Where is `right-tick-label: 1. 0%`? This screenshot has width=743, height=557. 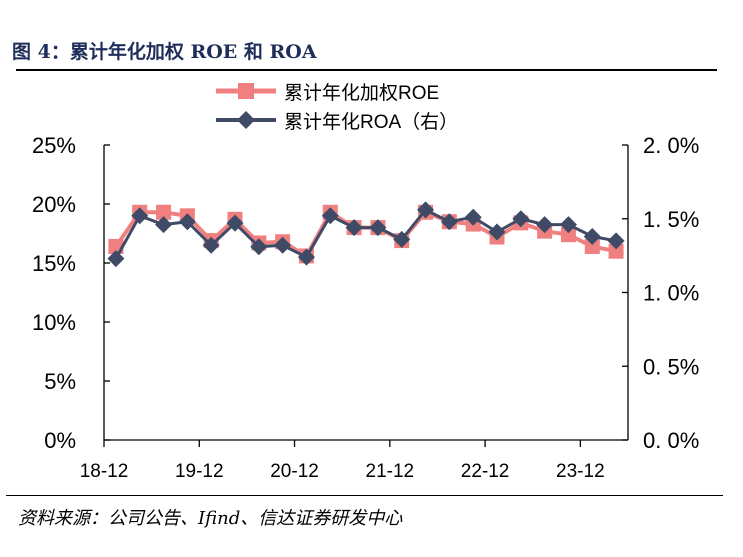
right-tick-label: 1. 0% is located at coordinates (671, 293).